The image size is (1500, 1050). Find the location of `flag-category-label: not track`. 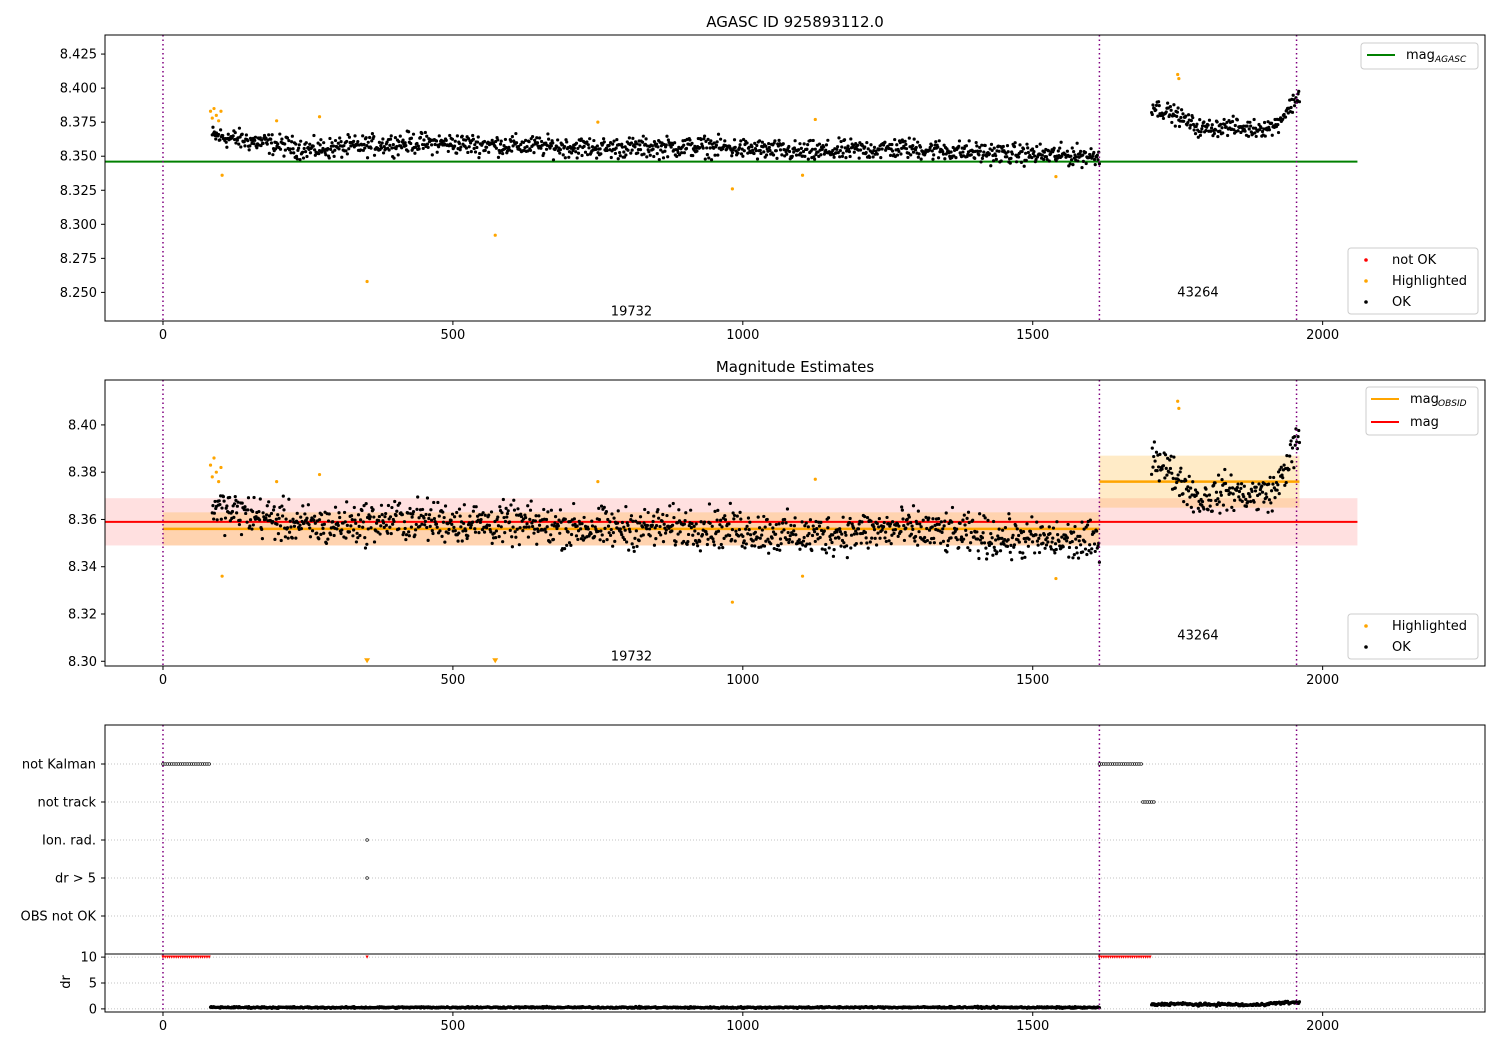

flag-category-label: not track is located at coordinates (66, 803).